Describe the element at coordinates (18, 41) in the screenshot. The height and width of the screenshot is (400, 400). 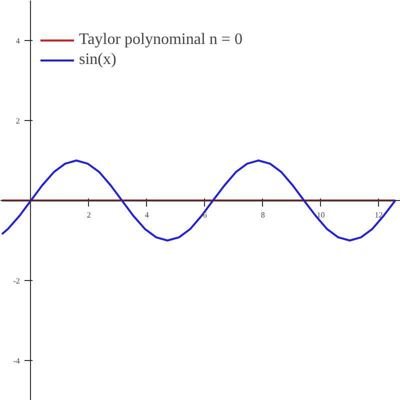
I see `y-tick-label: 4` at that location.